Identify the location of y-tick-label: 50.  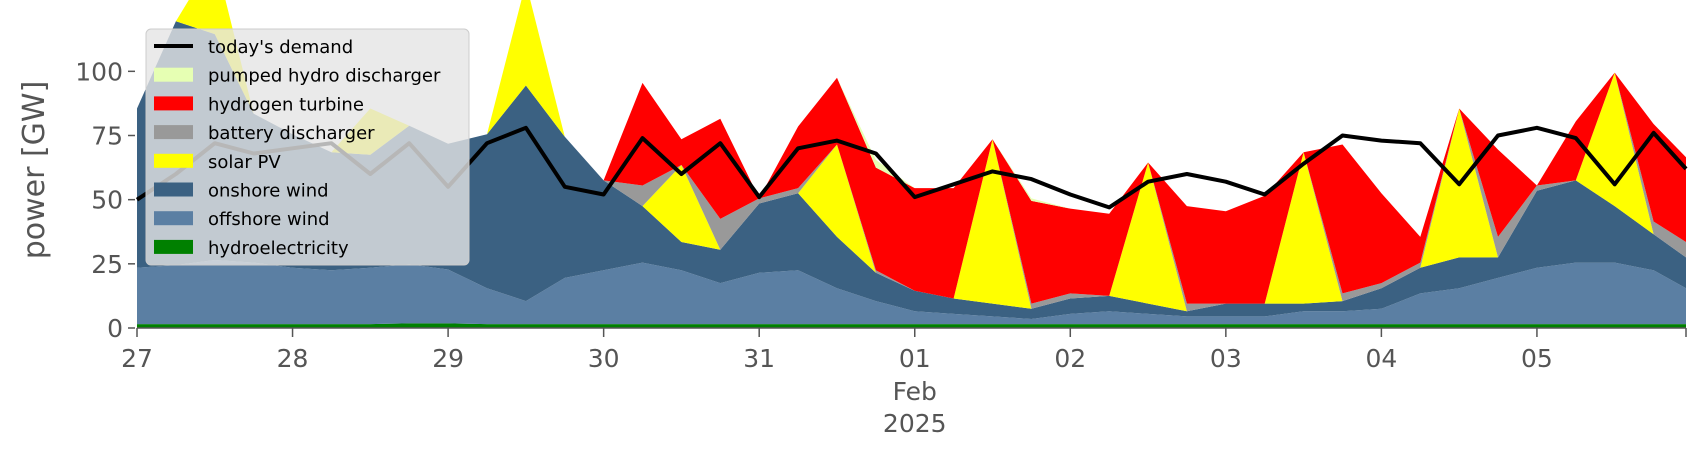
(107, 200).